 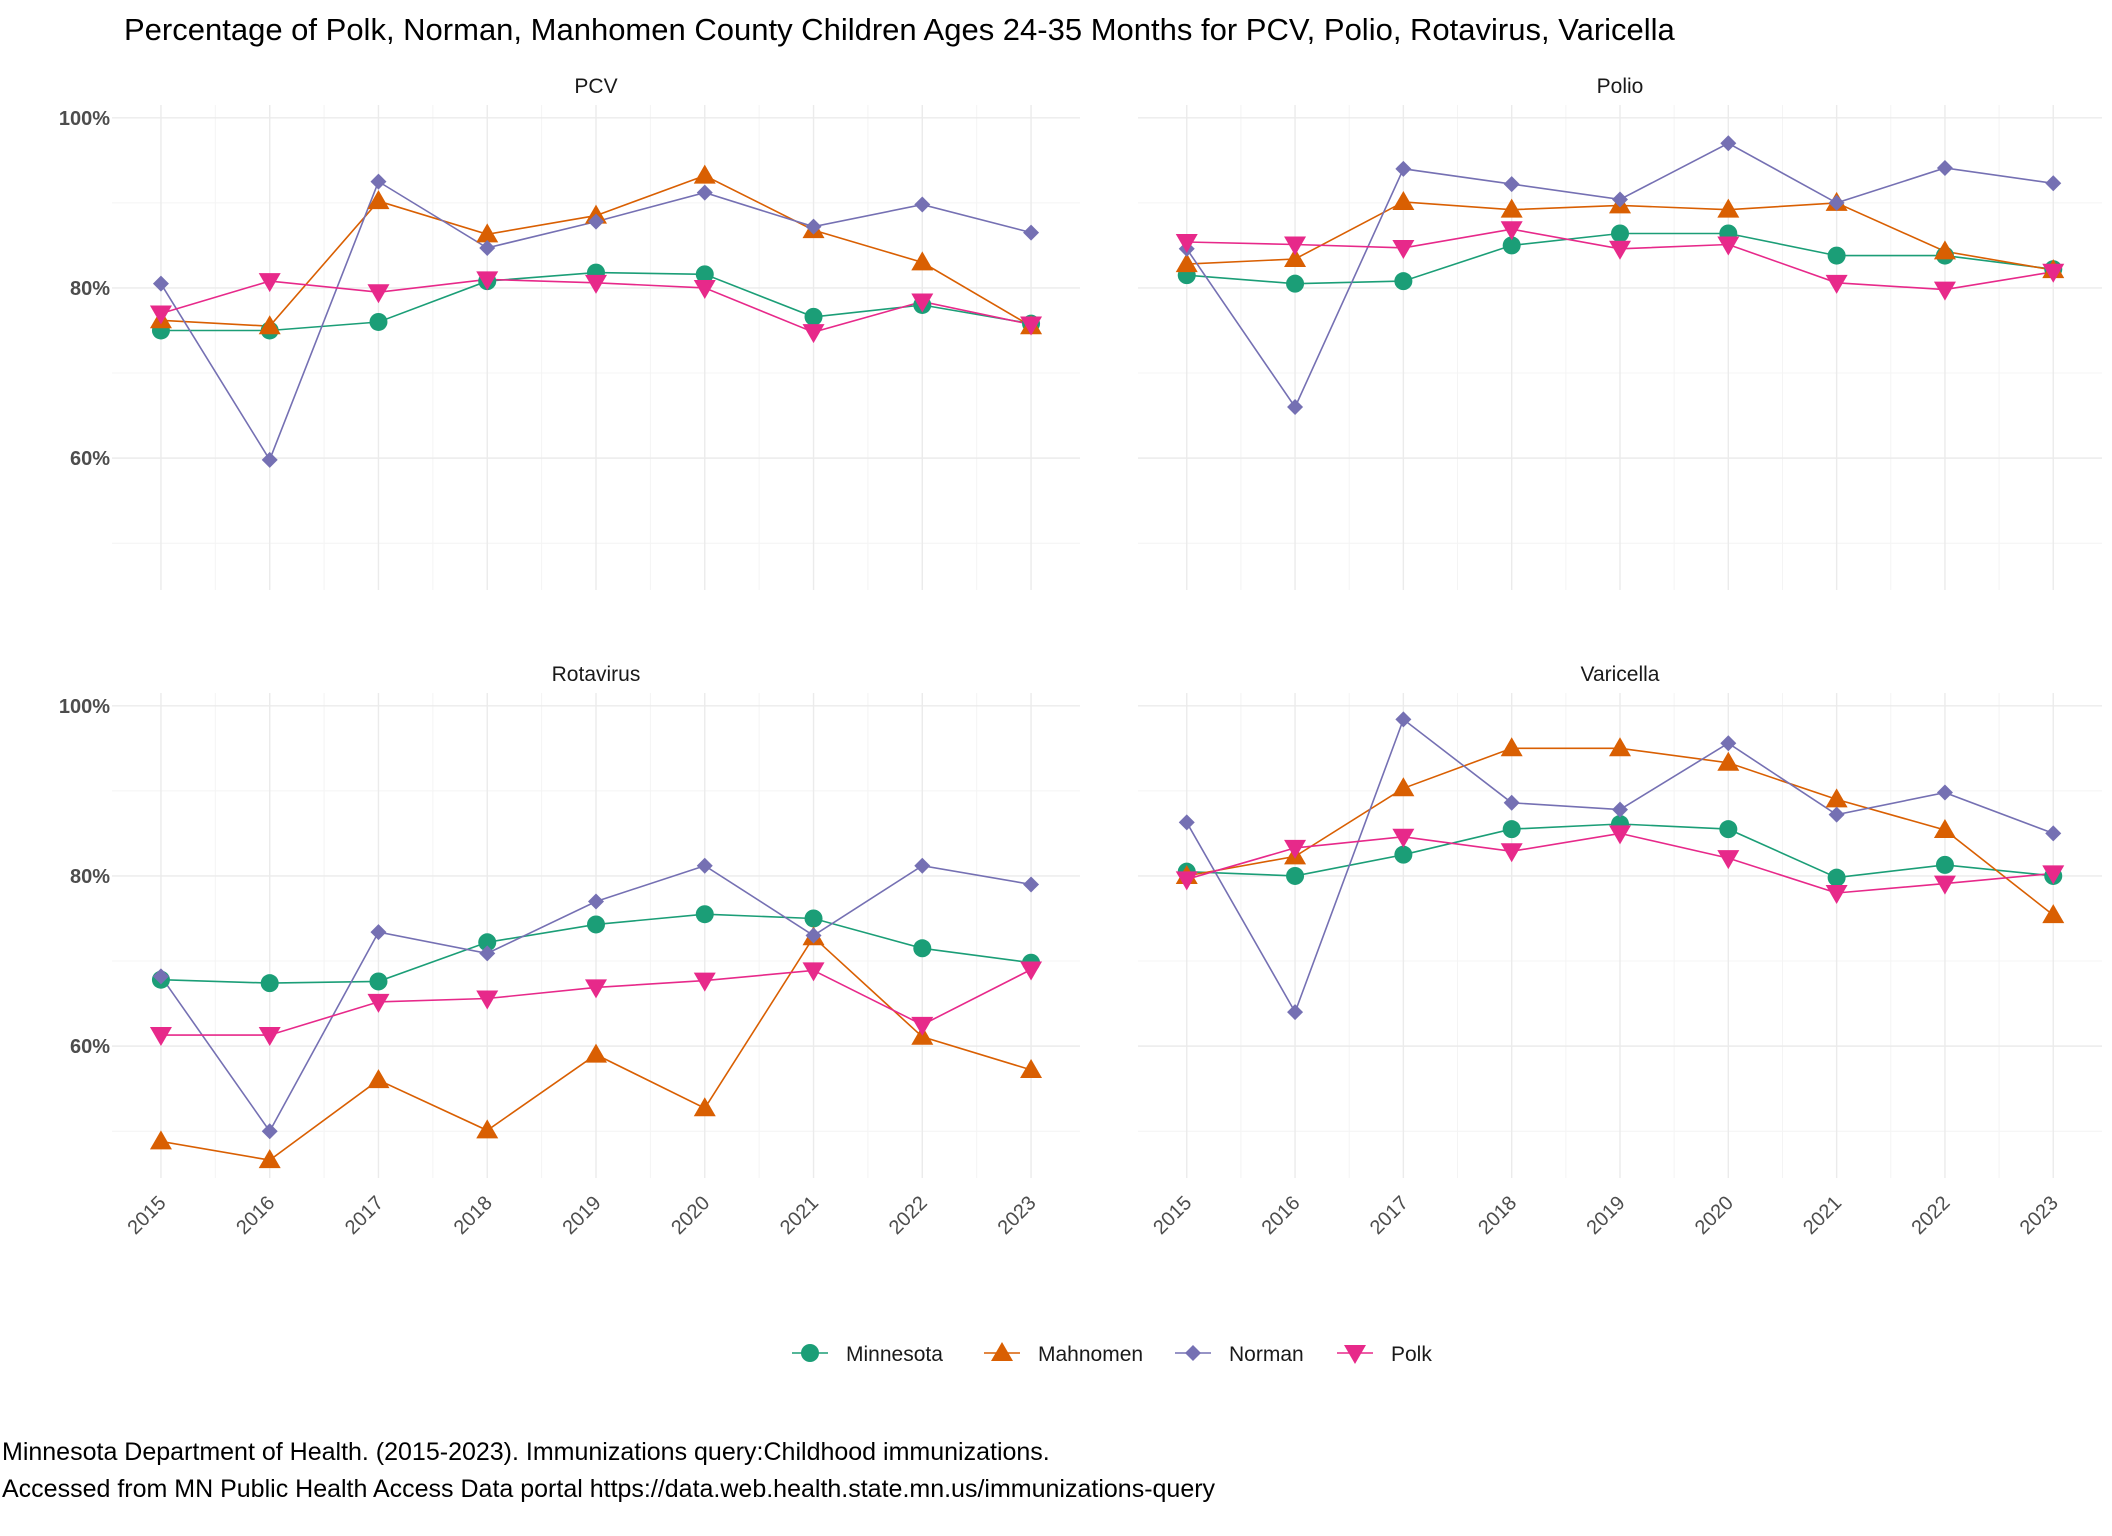 I want to click on x-tick-label: 2021, so click(x=799, y=1215).